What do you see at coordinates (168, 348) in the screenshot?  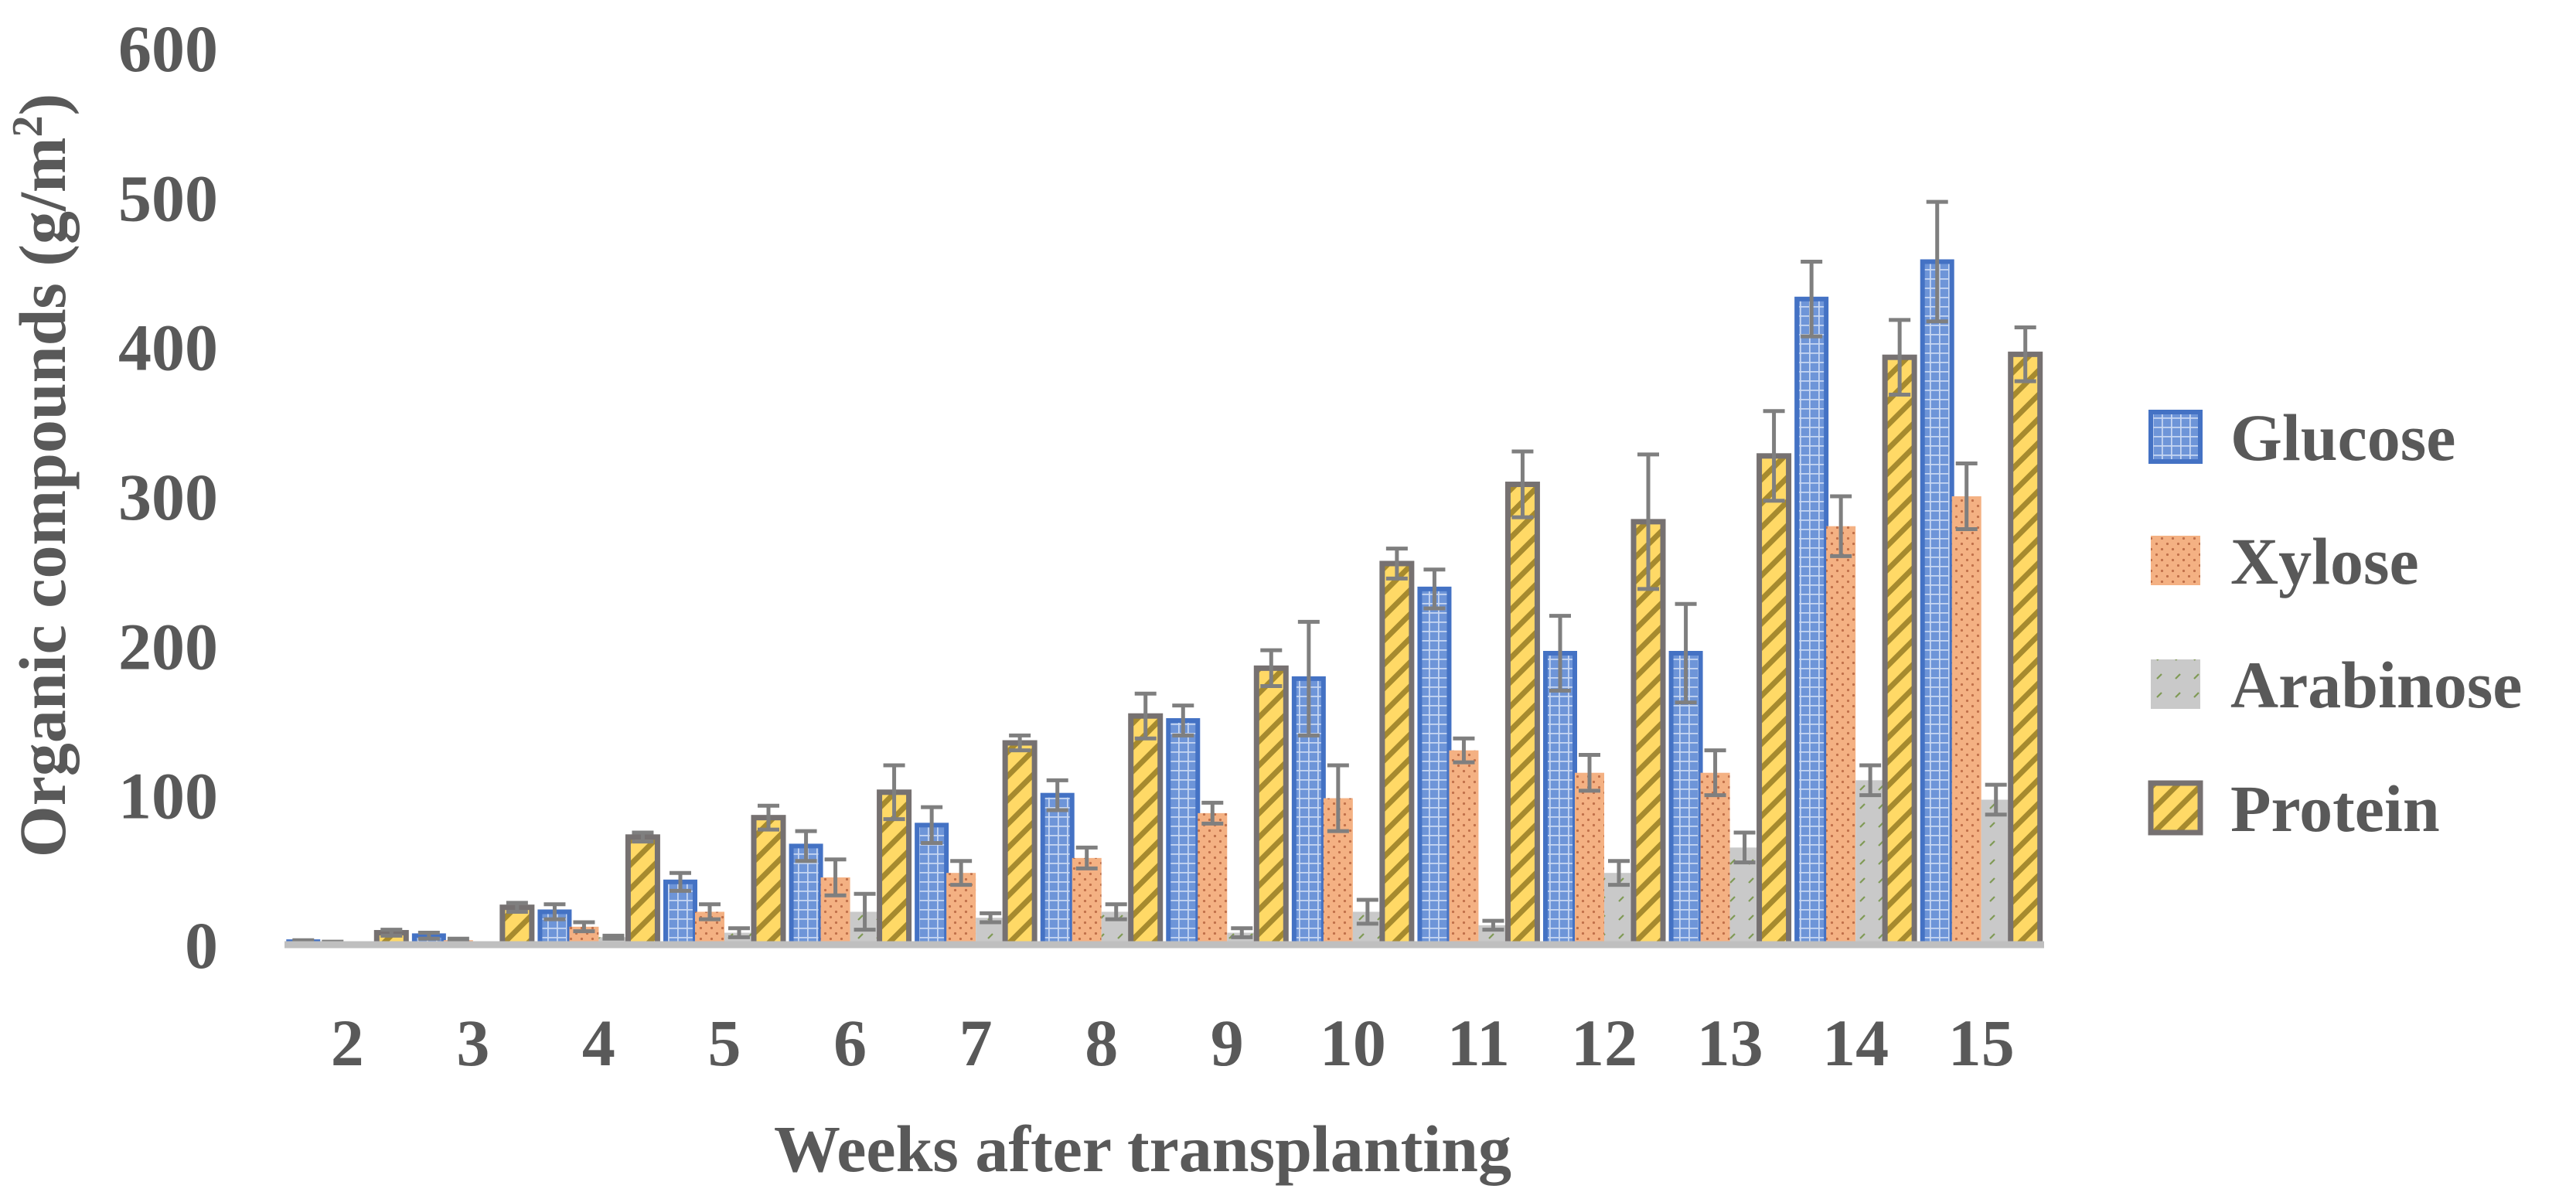 I see `y-tick-label: 400` at bounding box center [168, 348].